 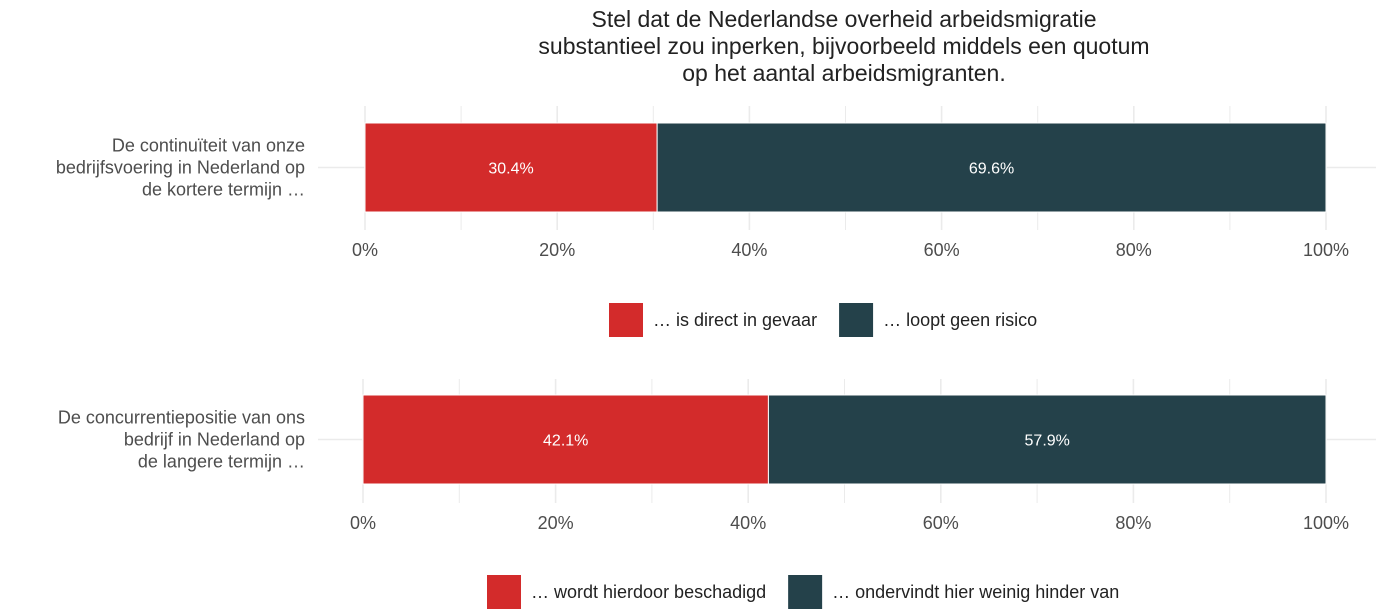 What do you see at coordinates (648, 592) in the screenshot?
I see `legend-label: … wordt hierdoor beschadigd` at bounding box center [648, 592].